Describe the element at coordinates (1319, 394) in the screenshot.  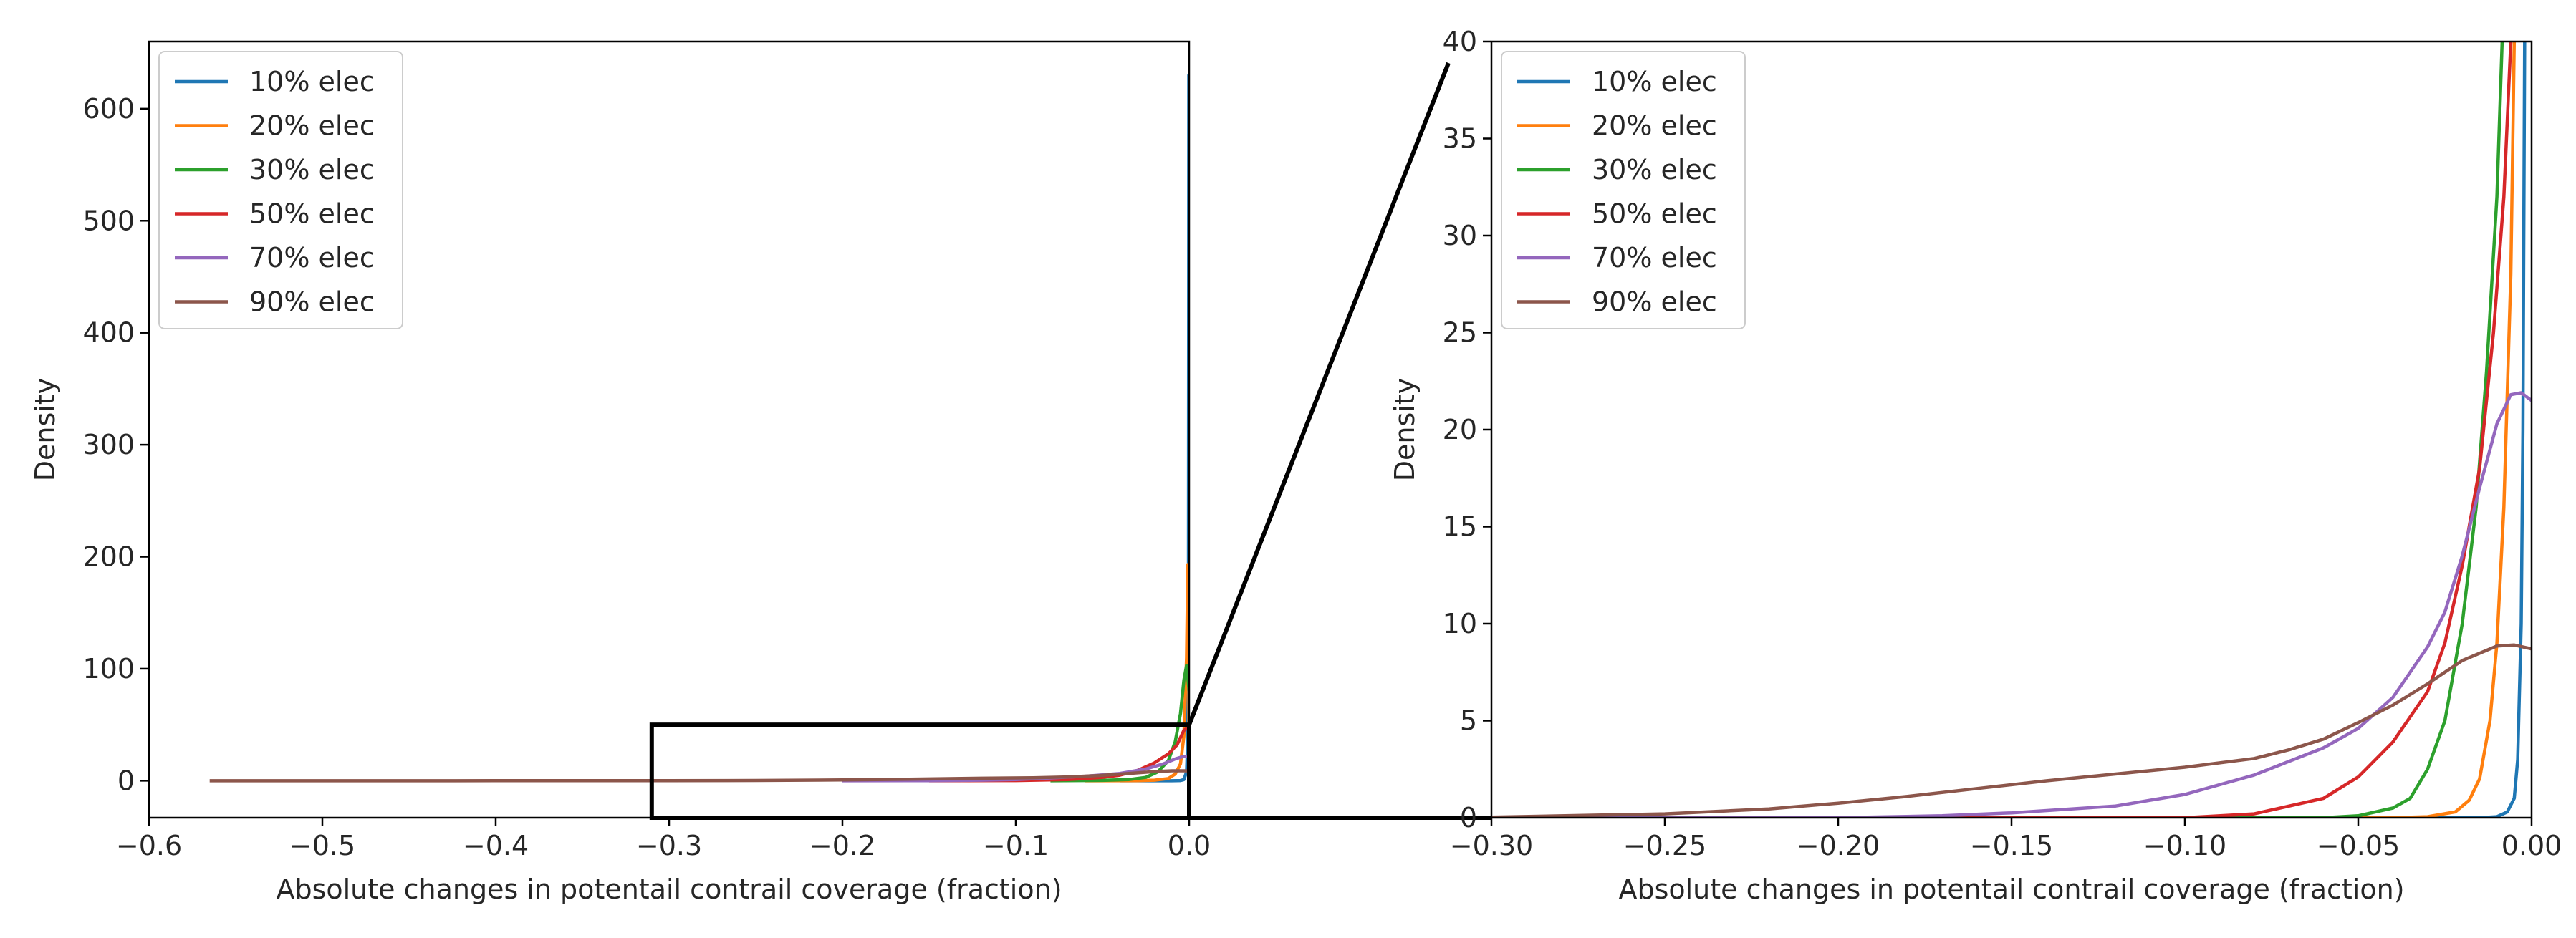
I see `zoom-connector-top` at that location.